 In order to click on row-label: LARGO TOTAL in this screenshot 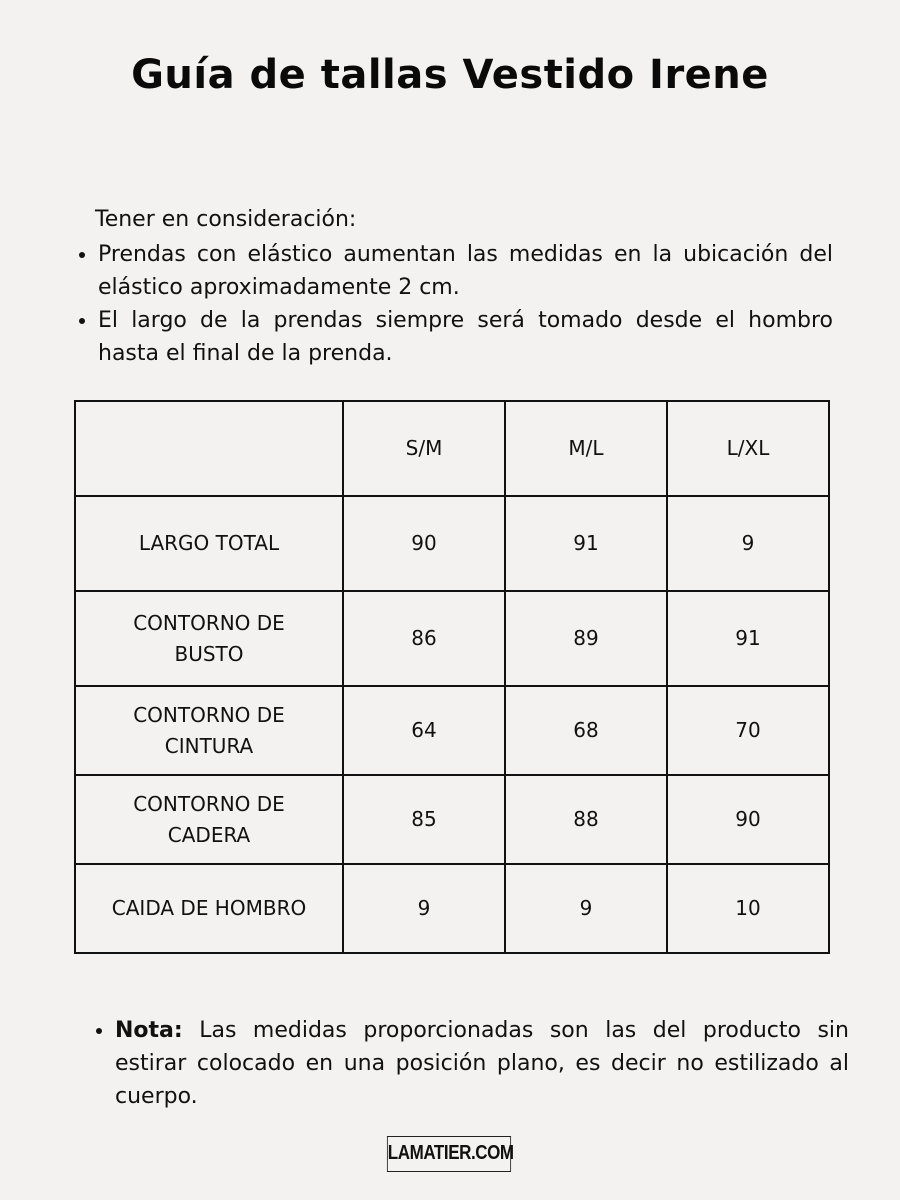, I will do `click(209, 543)`.